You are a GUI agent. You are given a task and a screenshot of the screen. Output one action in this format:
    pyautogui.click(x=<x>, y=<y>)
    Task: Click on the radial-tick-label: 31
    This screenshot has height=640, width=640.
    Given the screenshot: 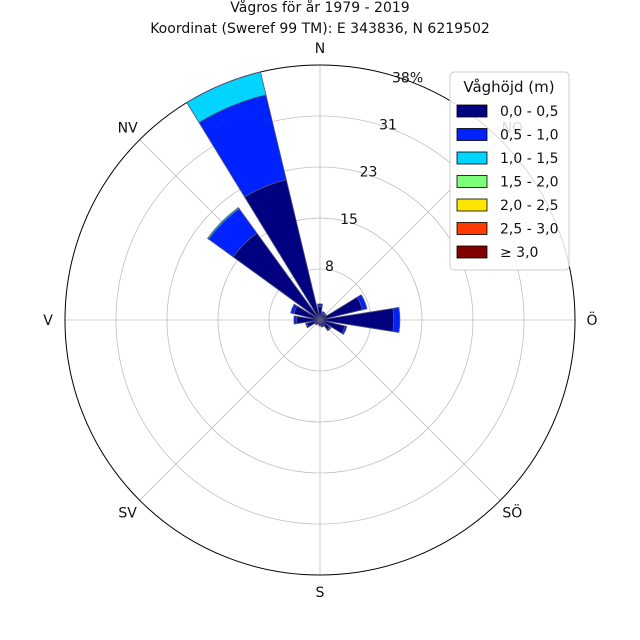 What is the action you would take?
    pyautogui.click(x=388, y=126)
    